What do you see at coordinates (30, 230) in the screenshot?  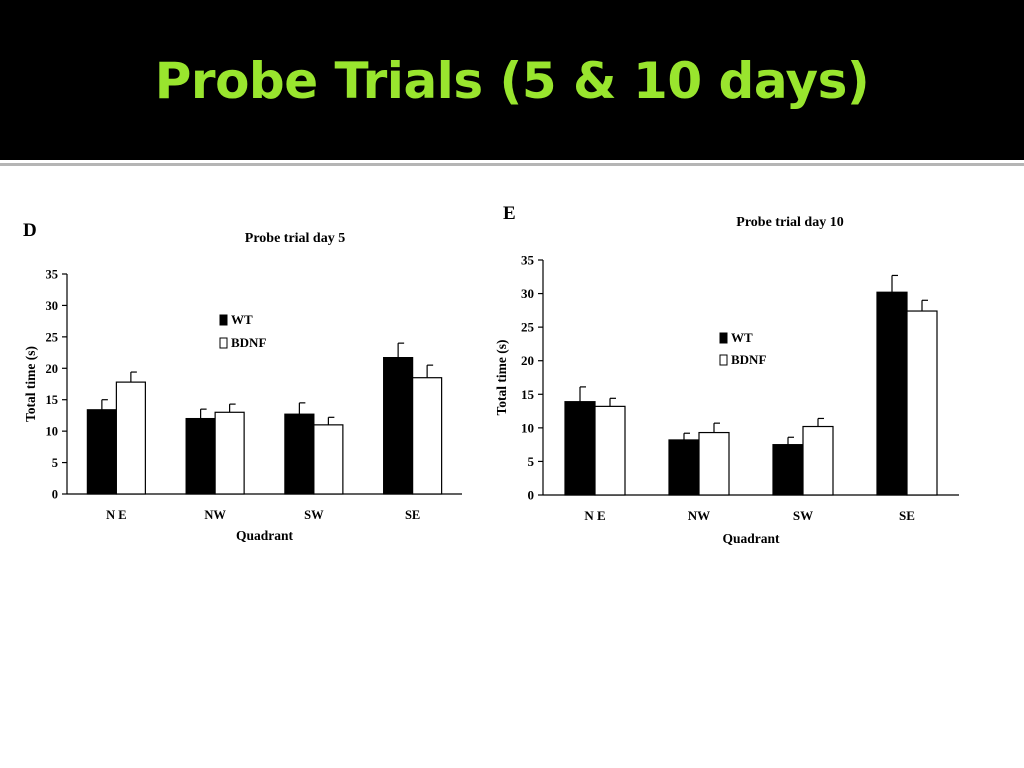 I see `panel-label: D` at bounding box center [30, 230].